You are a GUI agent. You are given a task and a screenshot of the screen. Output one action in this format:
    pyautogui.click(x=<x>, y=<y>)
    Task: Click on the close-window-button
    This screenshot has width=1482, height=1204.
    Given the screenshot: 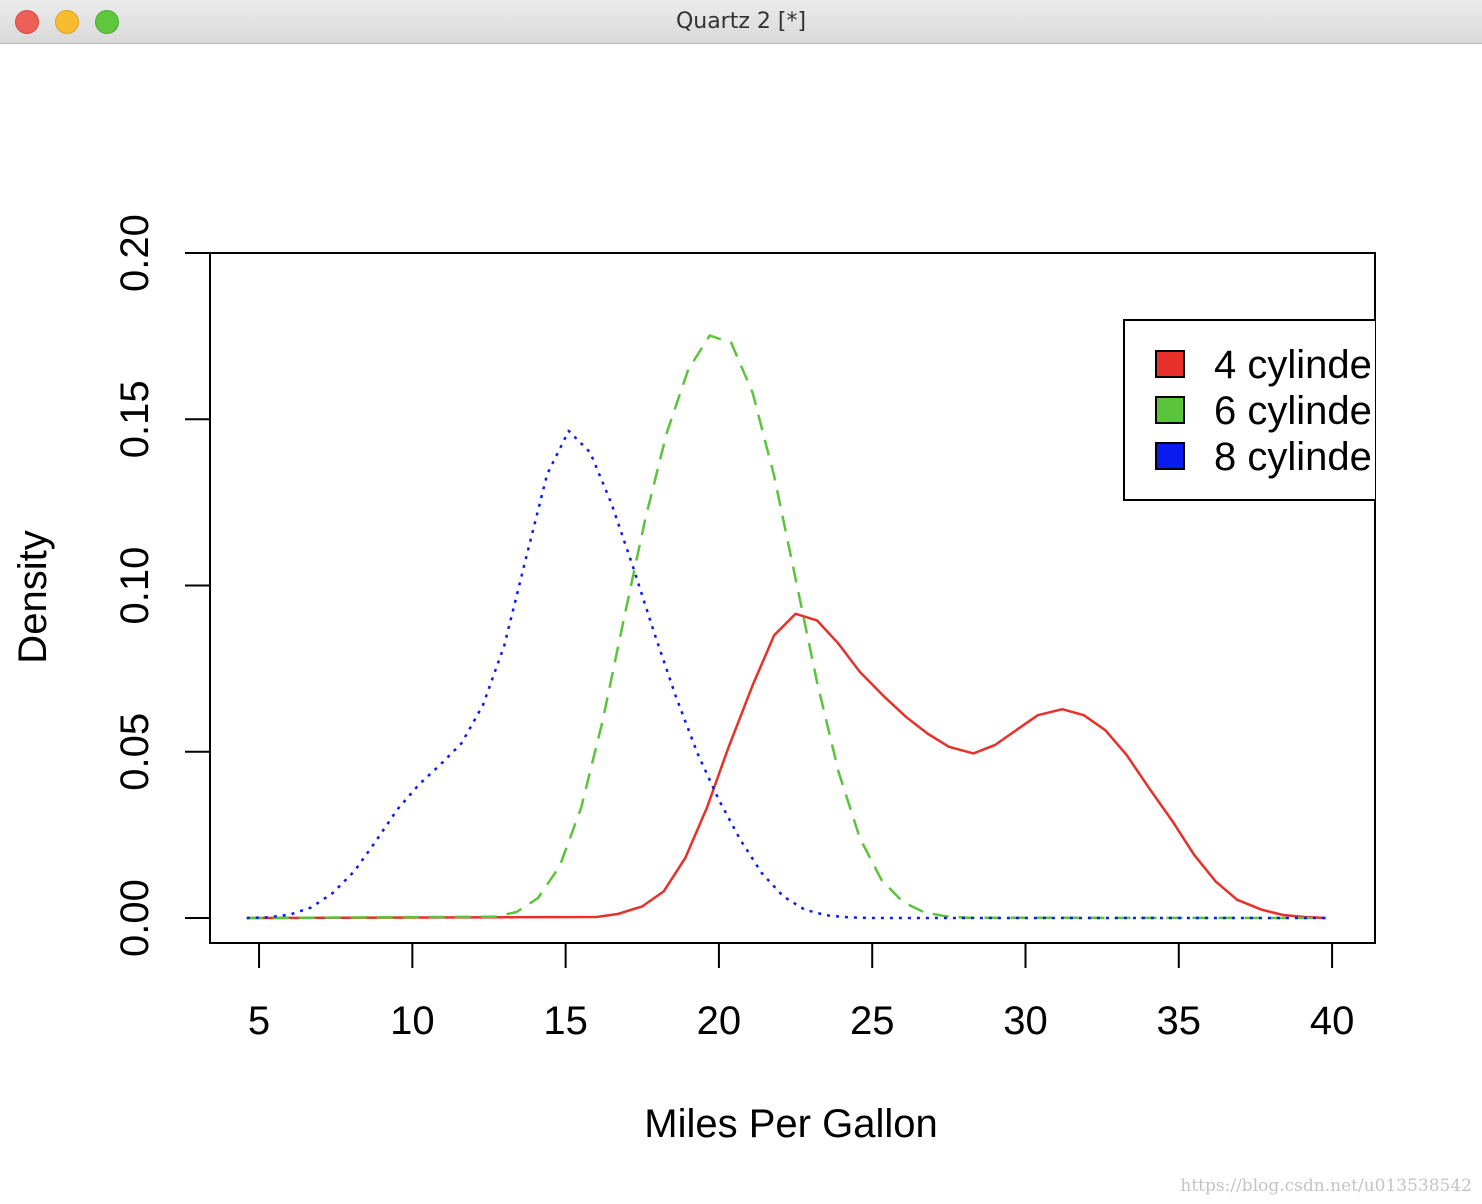 What is the action you would take?
    pyautogui.click(x=27, y=22)
    